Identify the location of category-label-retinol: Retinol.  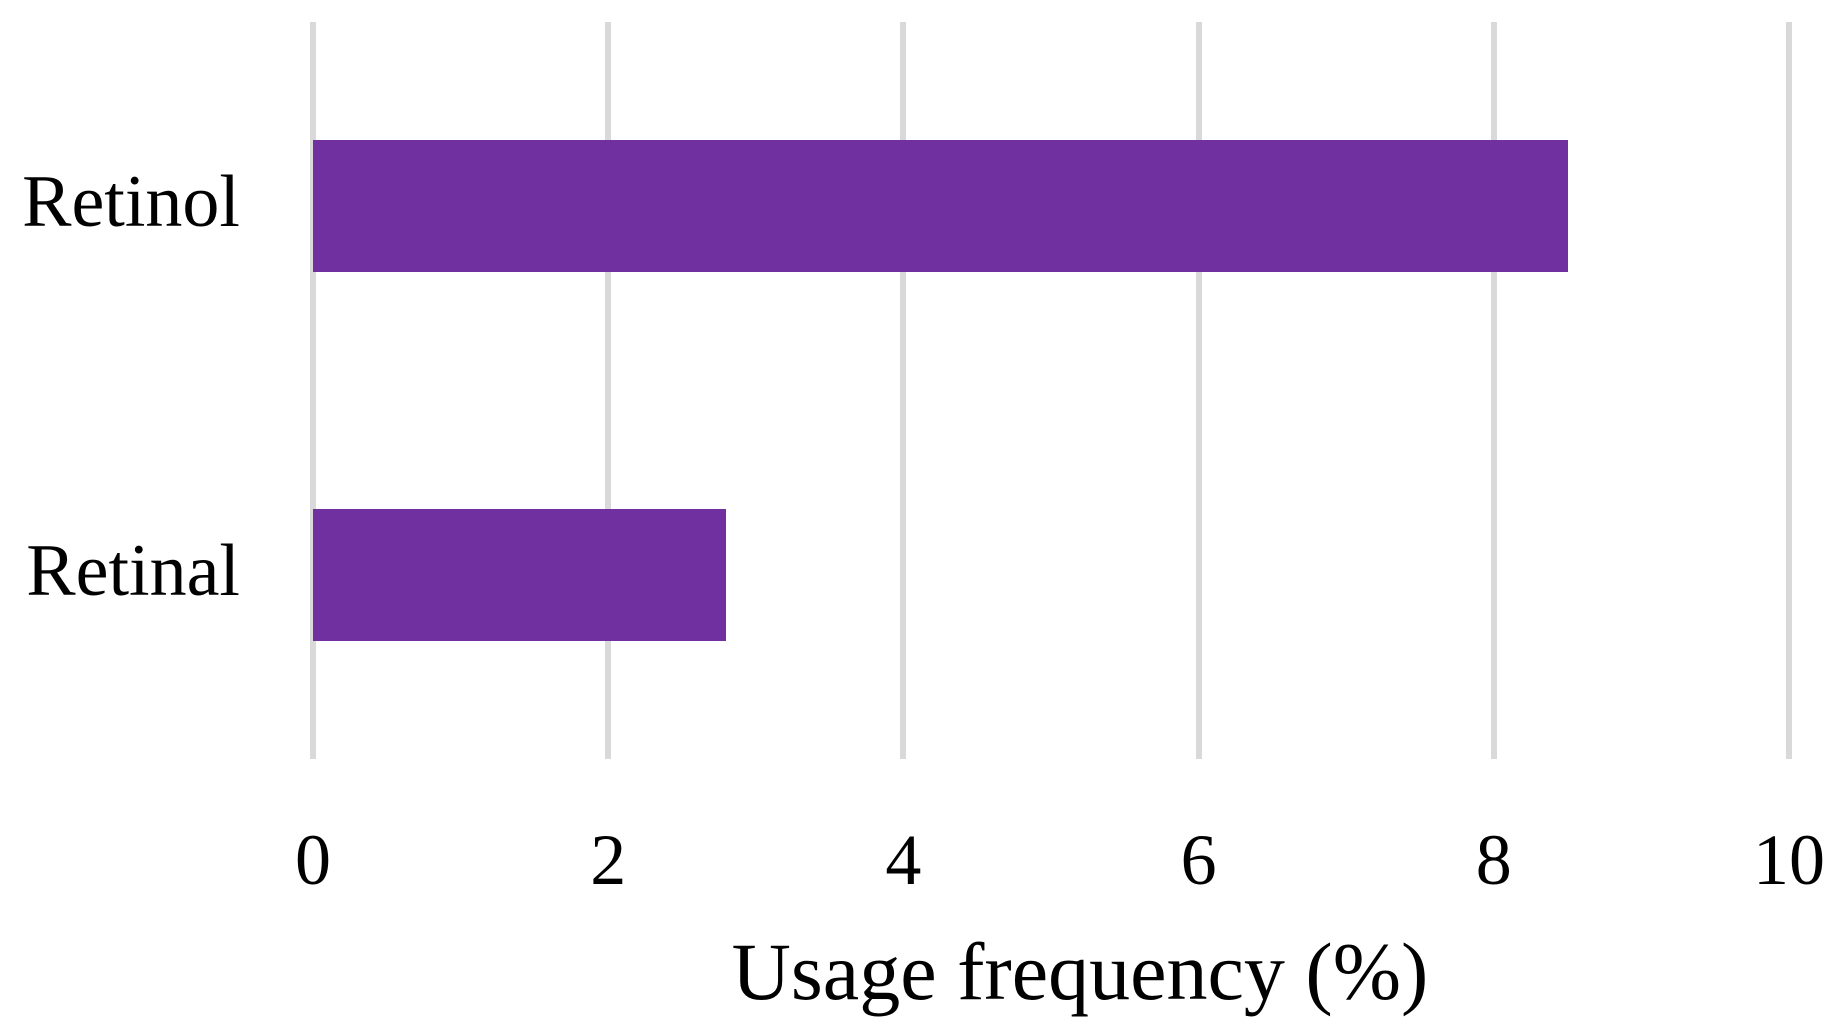
(131, 202).